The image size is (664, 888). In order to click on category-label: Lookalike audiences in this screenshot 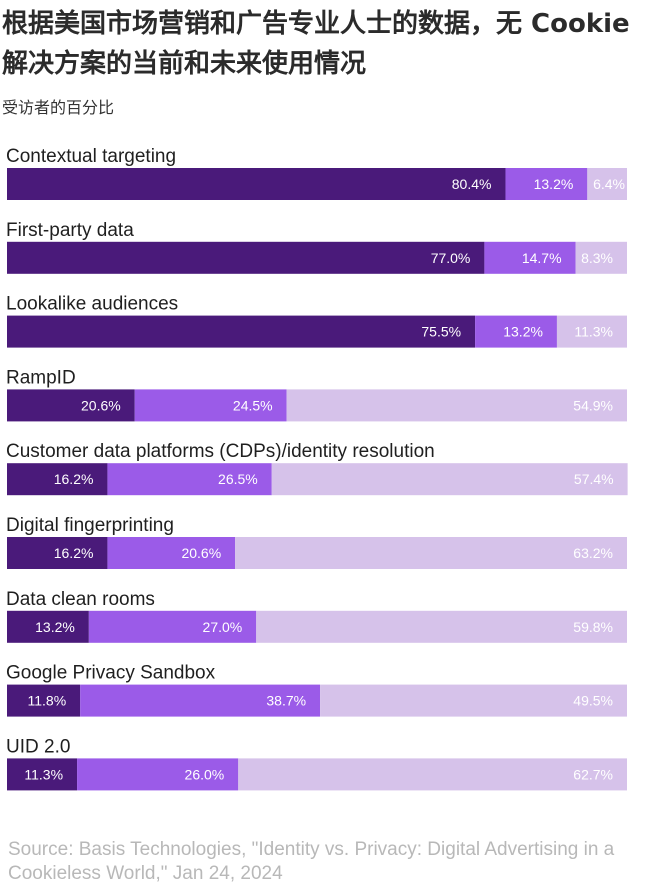, I will do `click(92, 304)`.